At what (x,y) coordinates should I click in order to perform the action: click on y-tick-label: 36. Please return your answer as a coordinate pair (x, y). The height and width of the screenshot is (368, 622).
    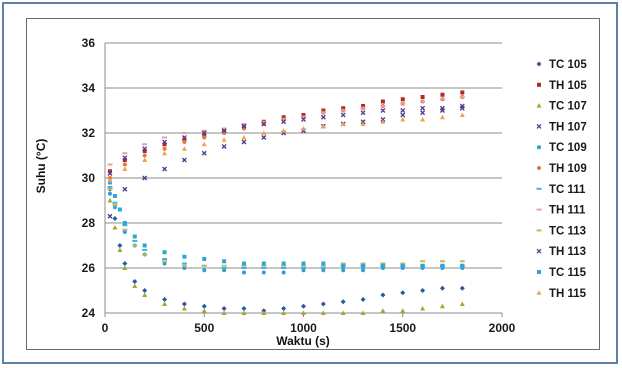
    Looking at the image, I should click on (89, 43).